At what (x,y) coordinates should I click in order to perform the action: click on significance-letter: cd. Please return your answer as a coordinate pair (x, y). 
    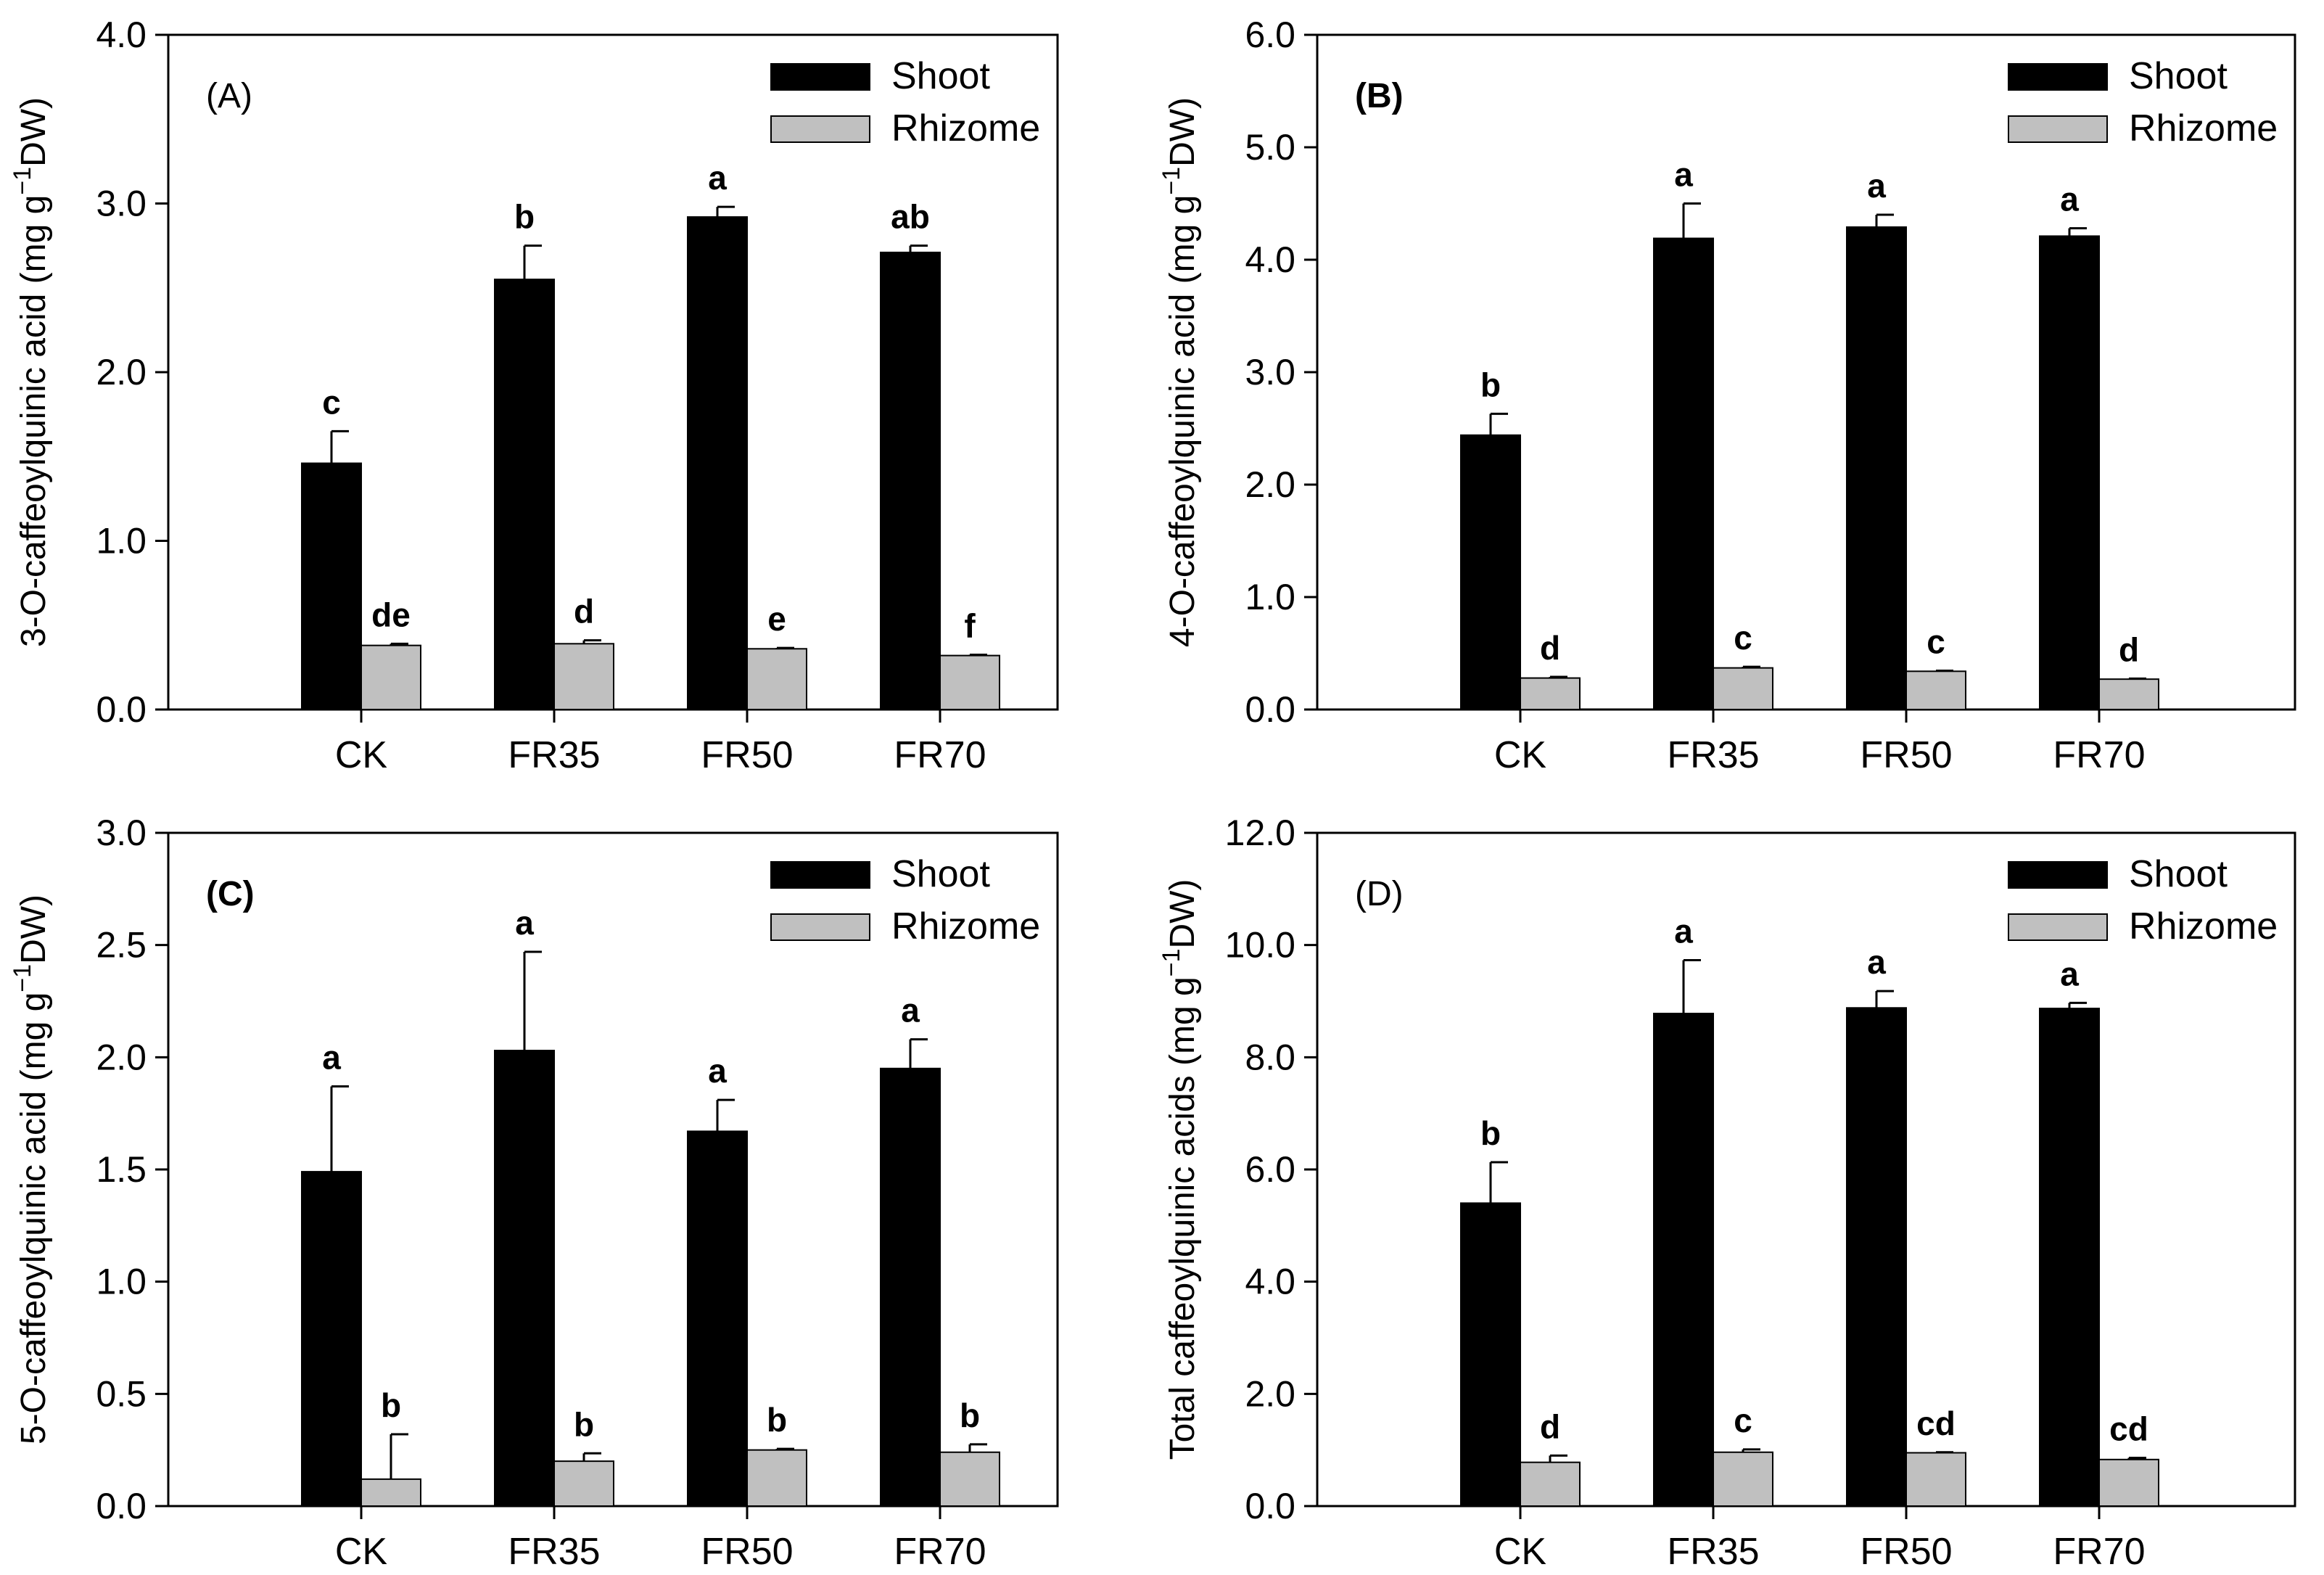
    Looking at the image, I should click on (2128, 1428).